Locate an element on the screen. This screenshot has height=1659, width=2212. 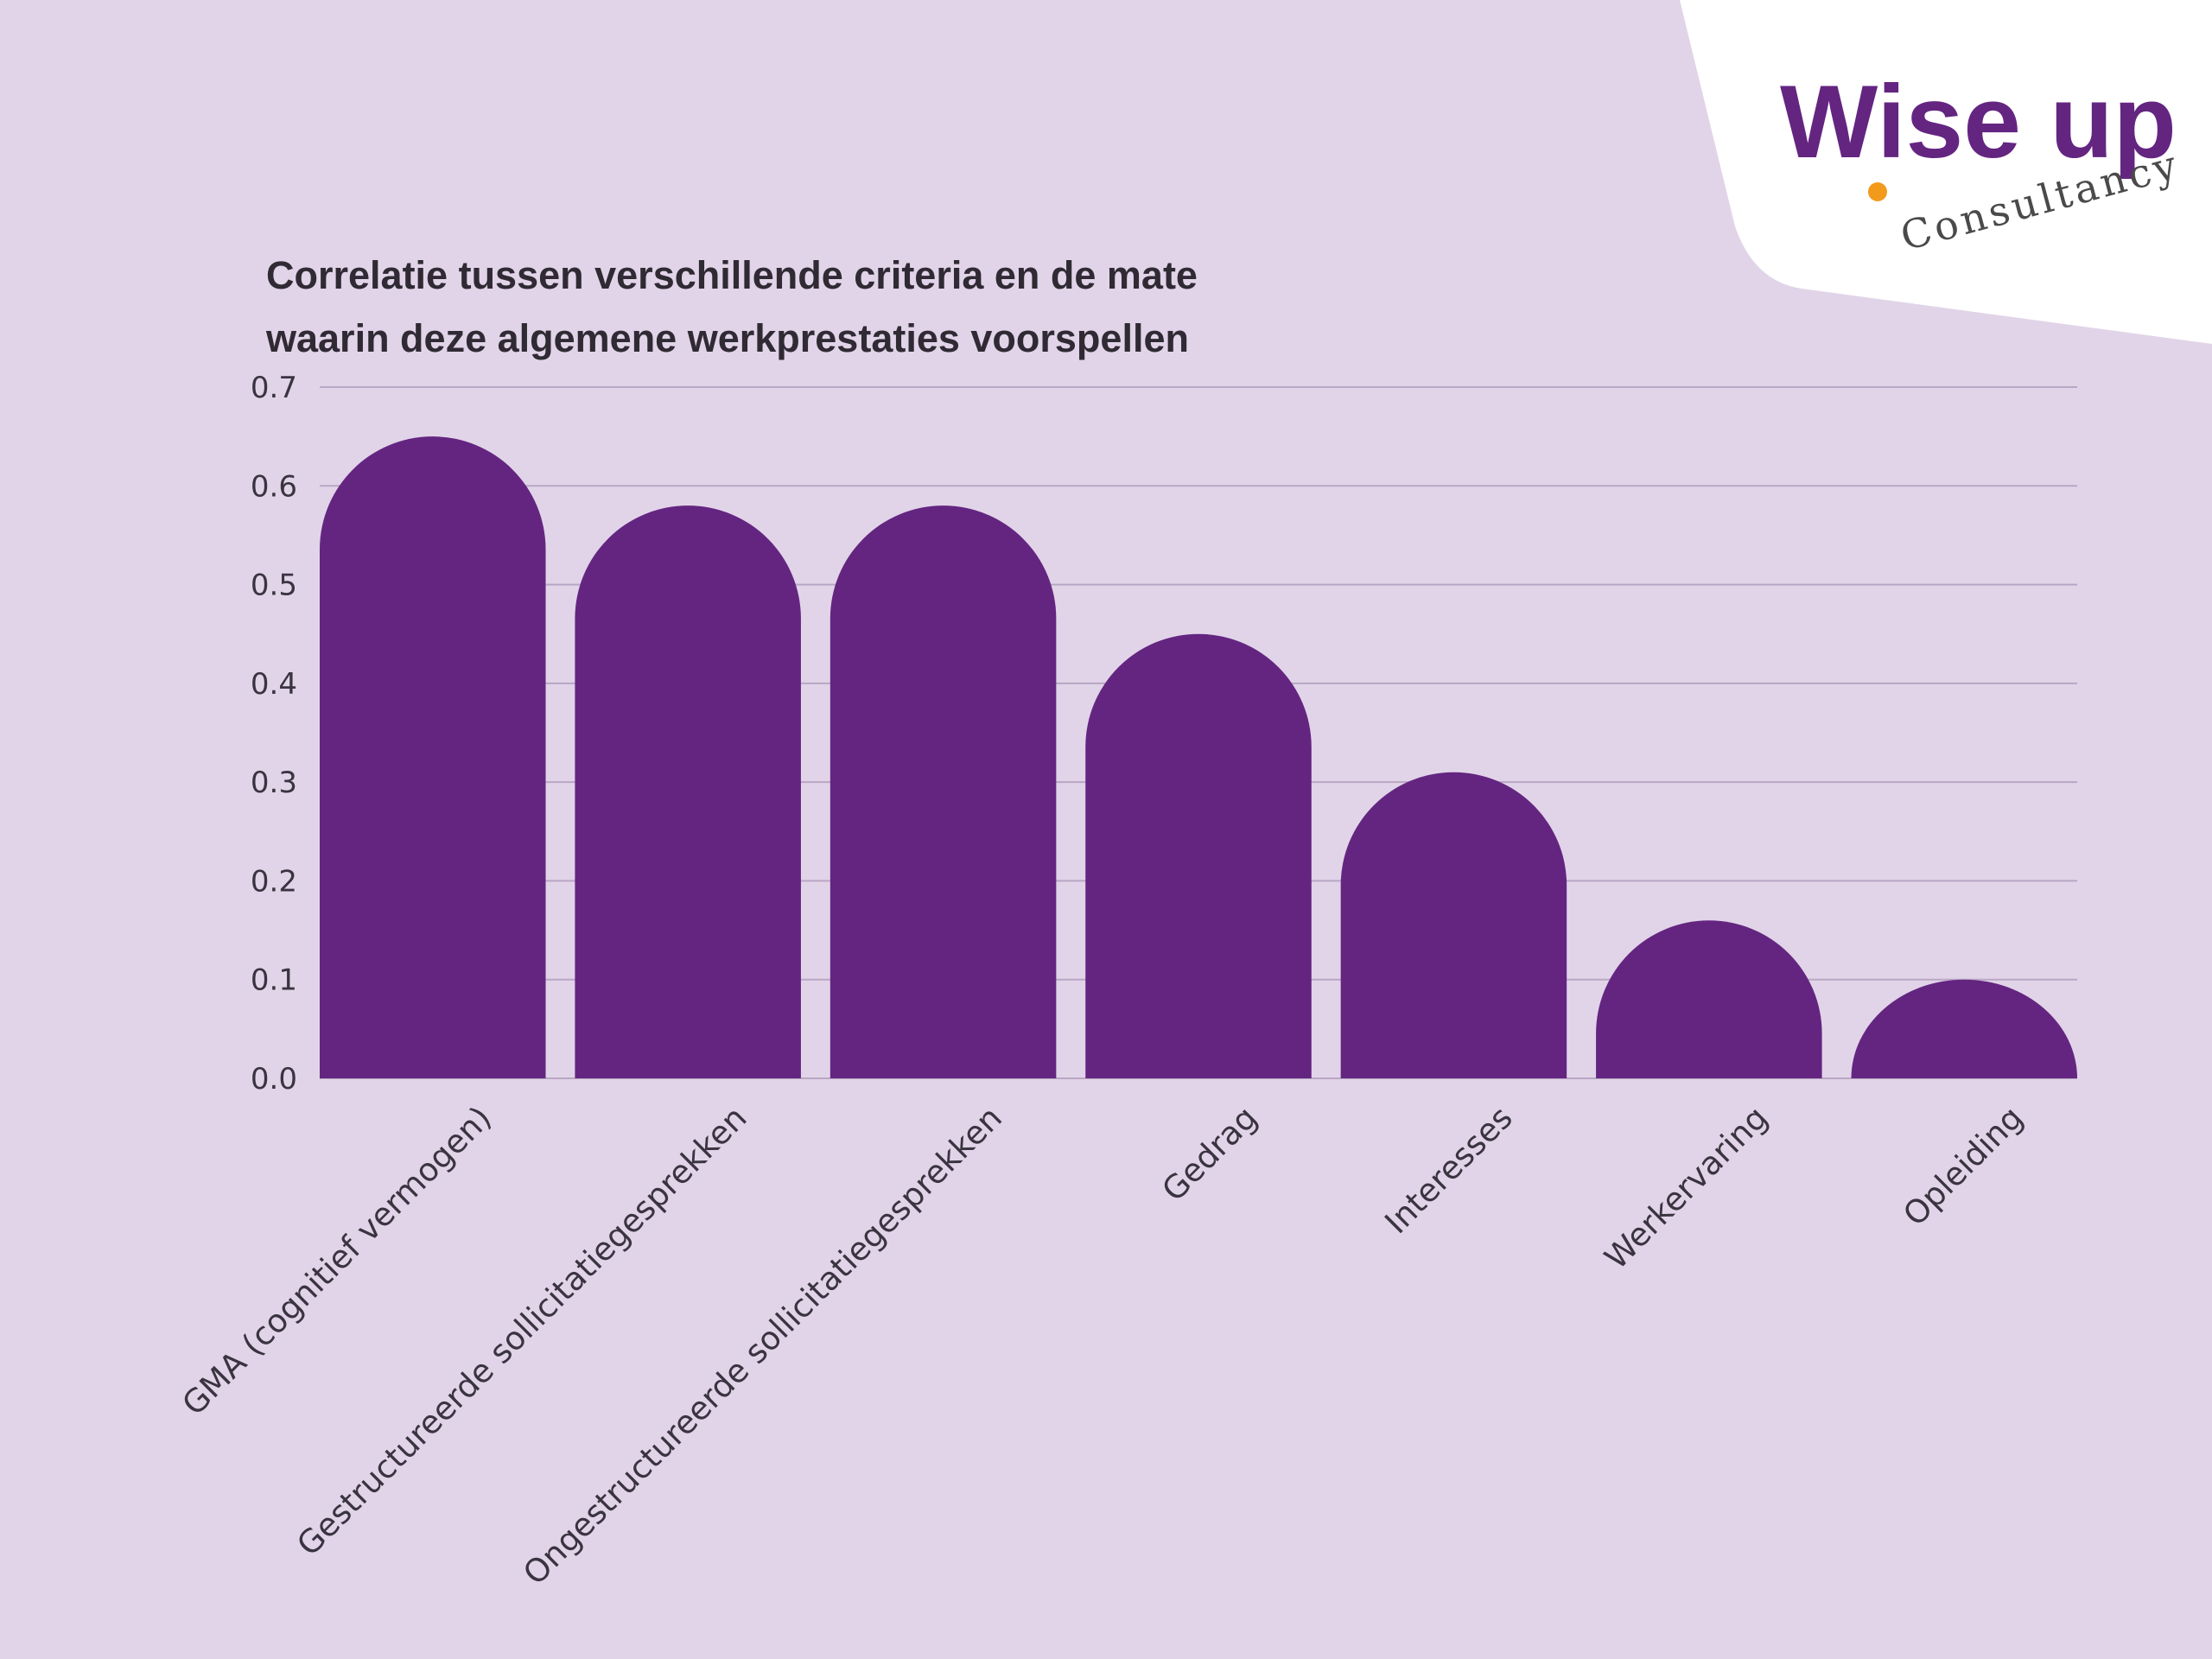
x-tick-label: Interesses is located at coordinates (1448, 1170).